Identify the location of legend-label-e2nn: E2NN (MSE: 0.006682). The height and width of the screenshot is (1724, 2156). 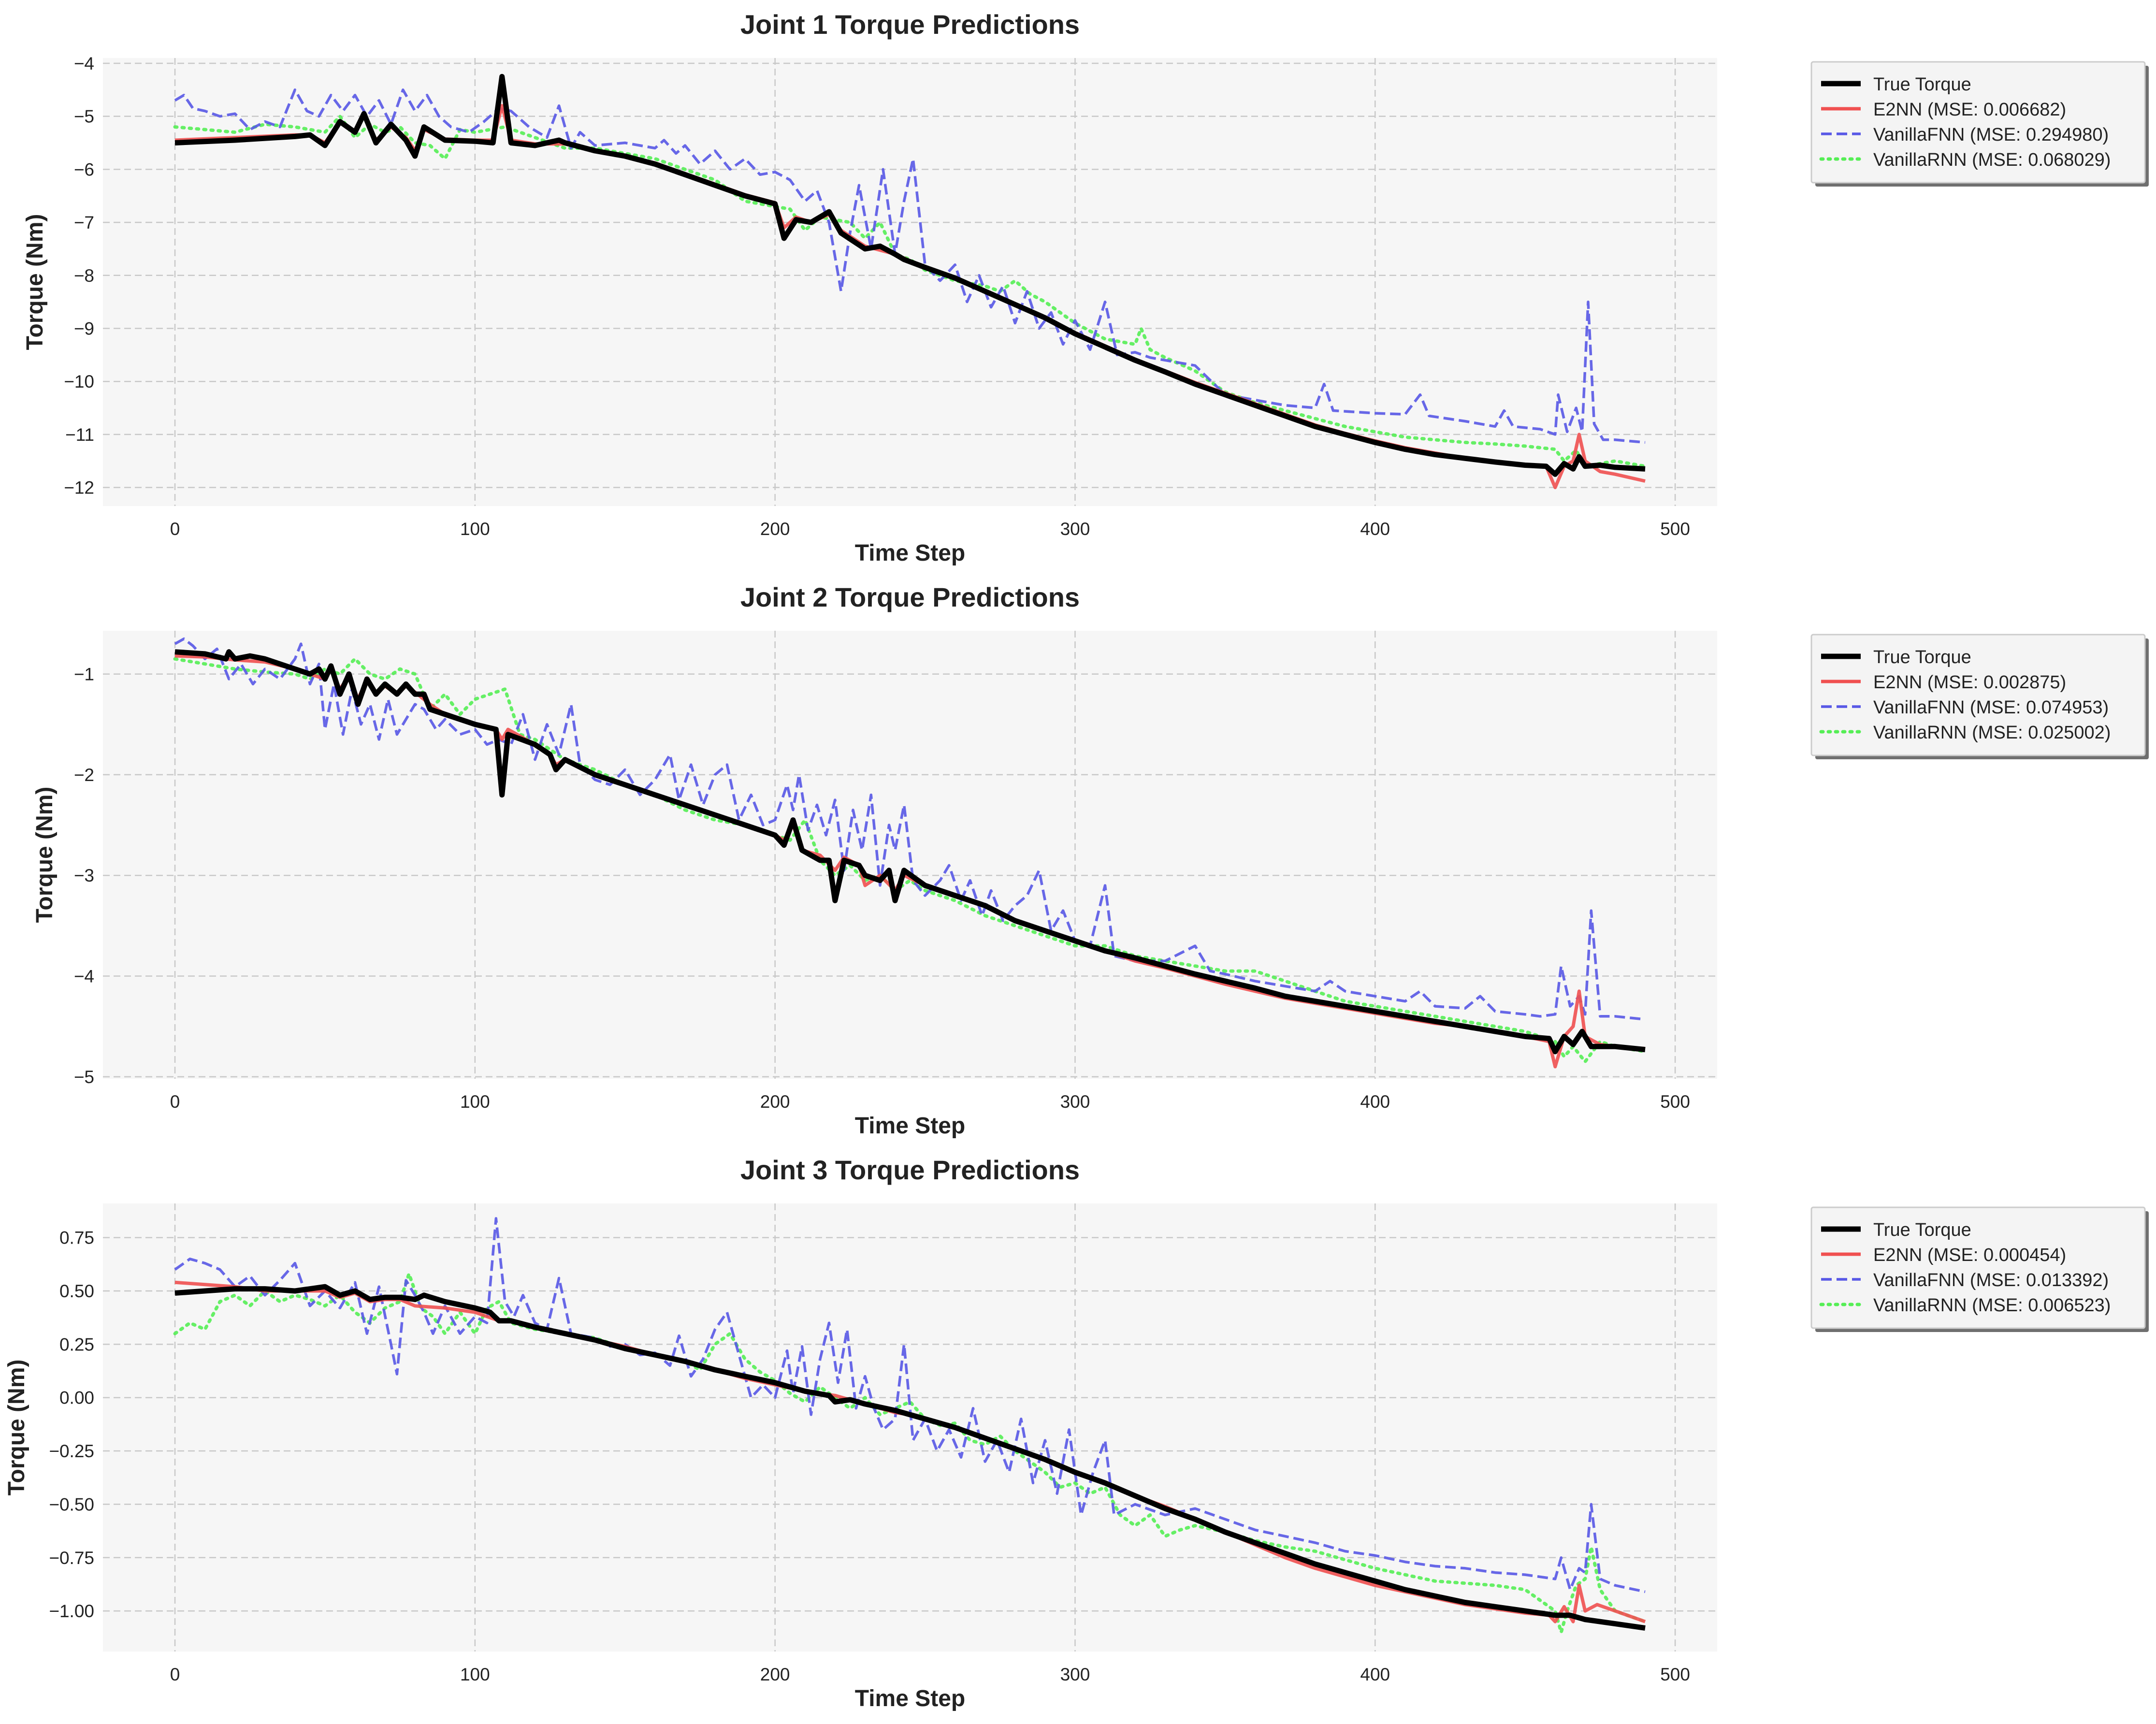
(1969, 110).